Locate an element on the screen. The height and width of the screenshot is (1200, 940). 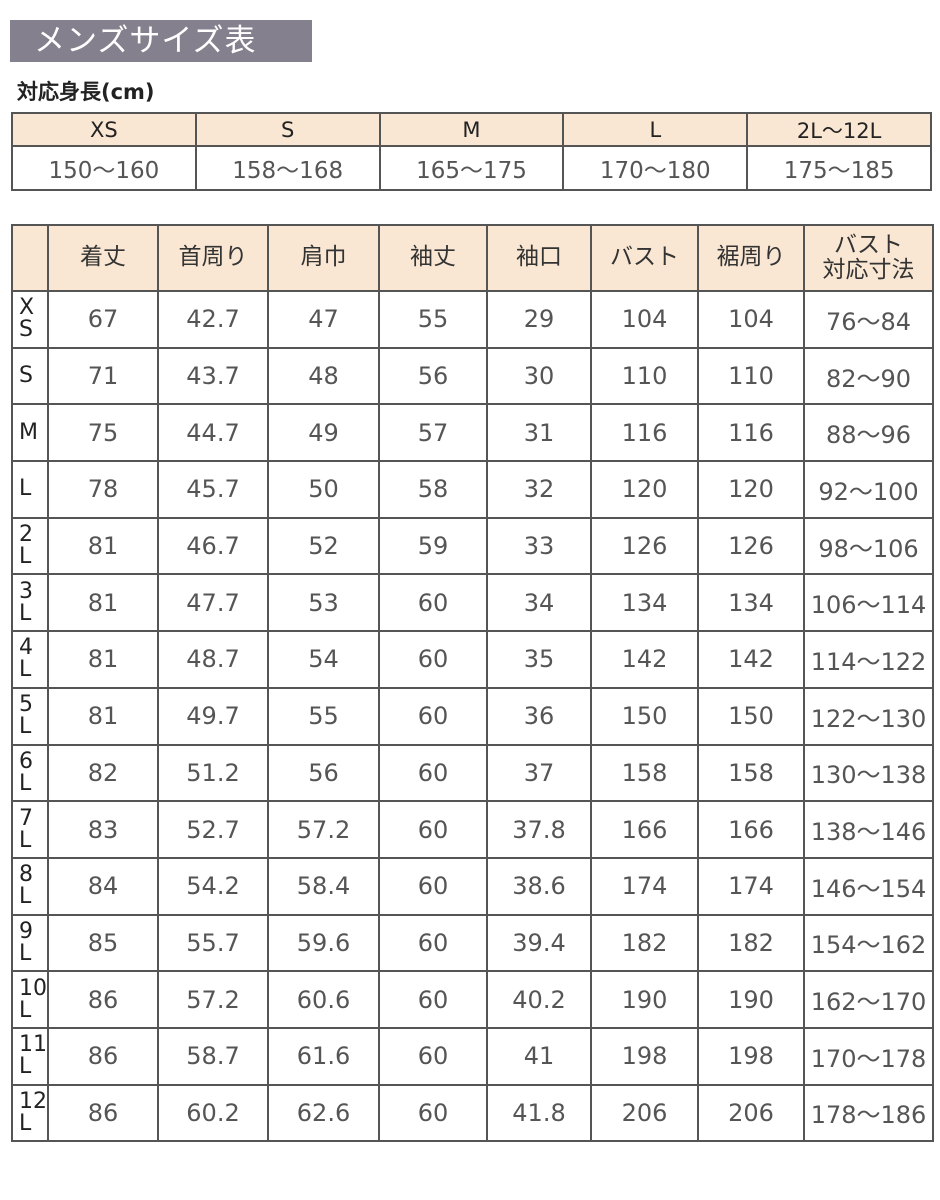
column-header: バスト 対応寸法 is located at coordinates (868, 258).